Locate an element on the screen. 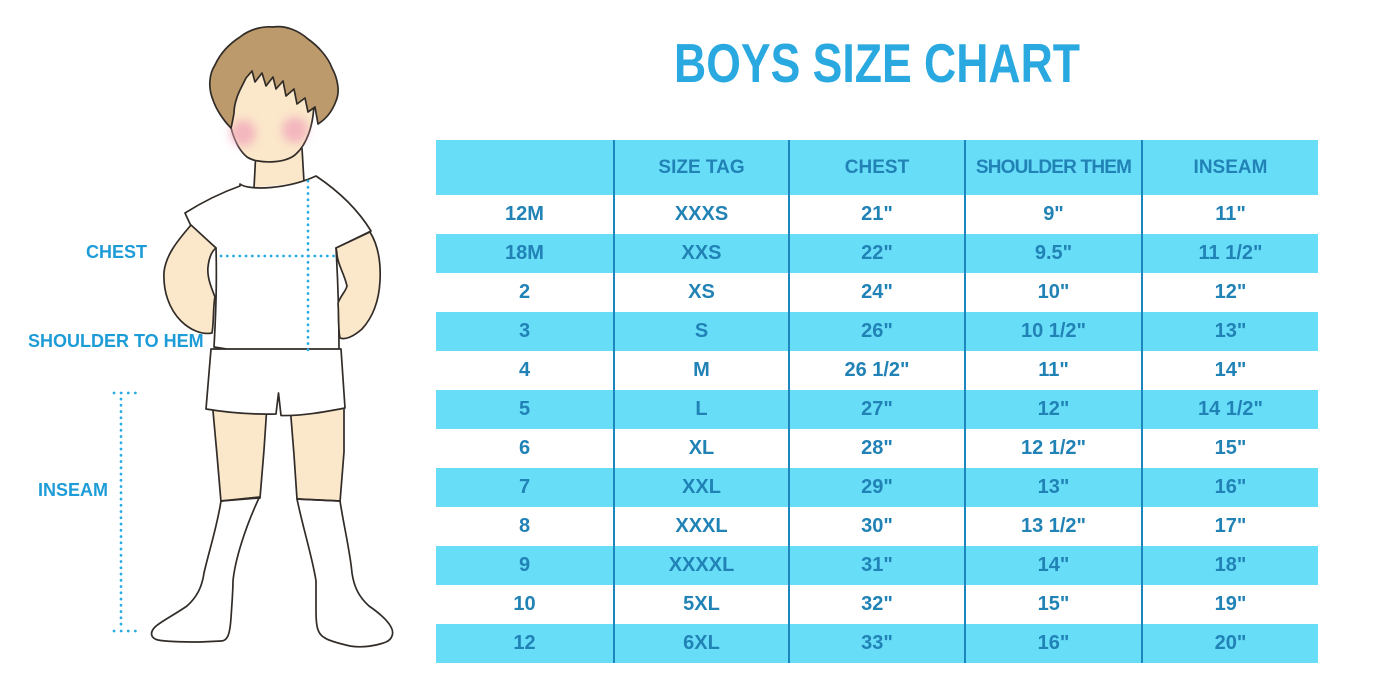 Image resolution: width=1400 pixels, height=700 pixels. svg-text: INSEAM is located at coordinates (73, 490).